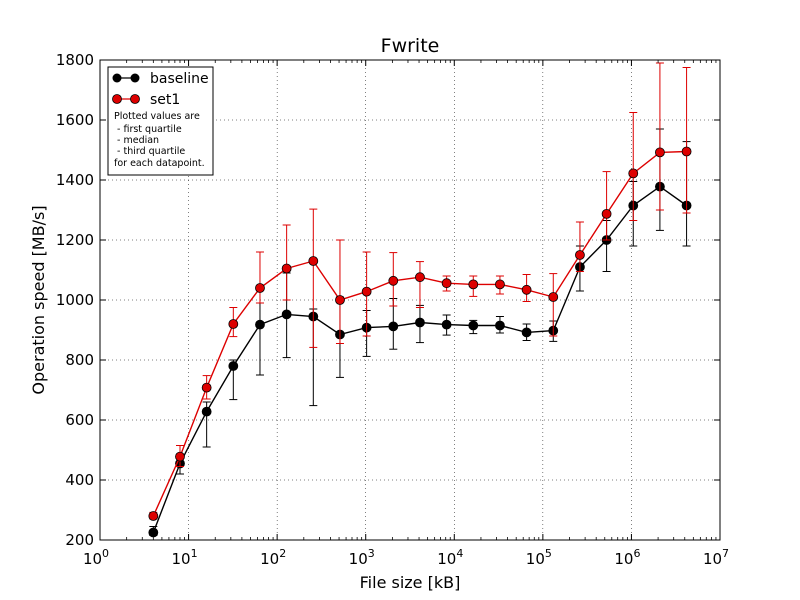 The width and height of the screenshot is (800, 600). I want to click on x-tick-label: 10⁶, so click(627, 557).